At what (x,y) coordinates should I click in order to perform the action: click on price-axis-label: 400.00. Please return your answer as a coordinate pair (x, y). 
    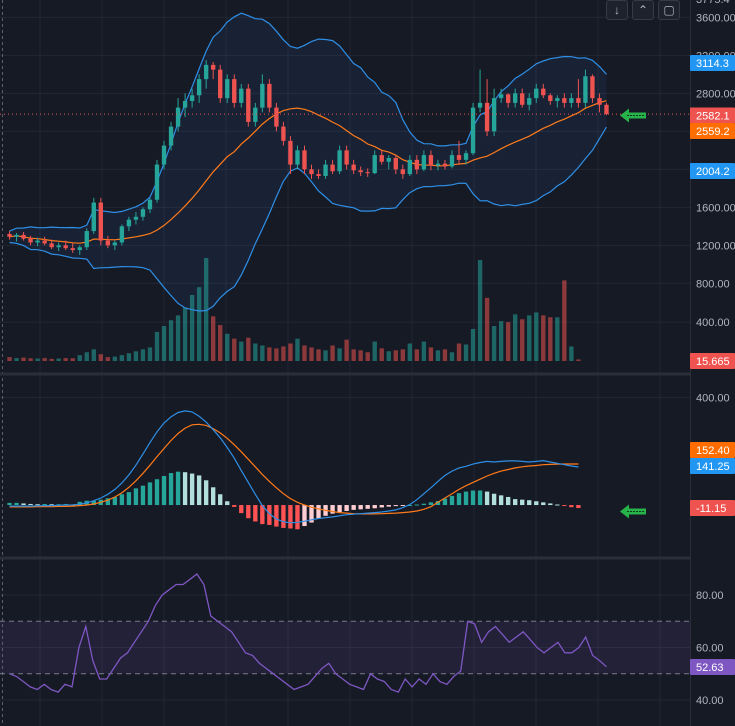
    Looking at the image, I should click on (713, 323).